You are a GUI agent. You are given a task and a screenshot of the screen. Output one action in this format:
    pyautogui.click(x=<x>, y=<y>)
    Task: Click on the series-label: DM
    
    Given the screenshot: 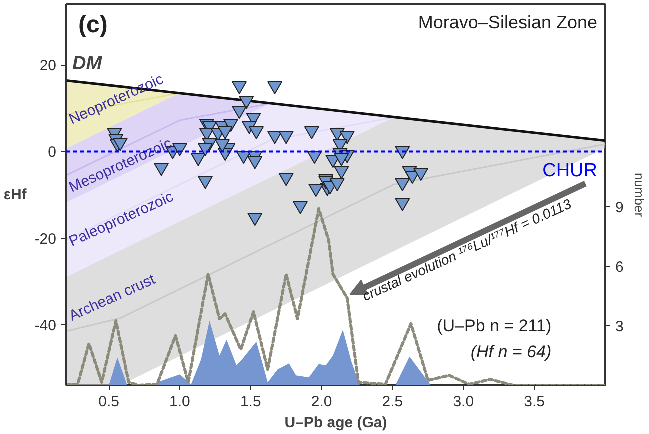 What is the action you would take?
    pyautogui.click(x=88, y=64)
    